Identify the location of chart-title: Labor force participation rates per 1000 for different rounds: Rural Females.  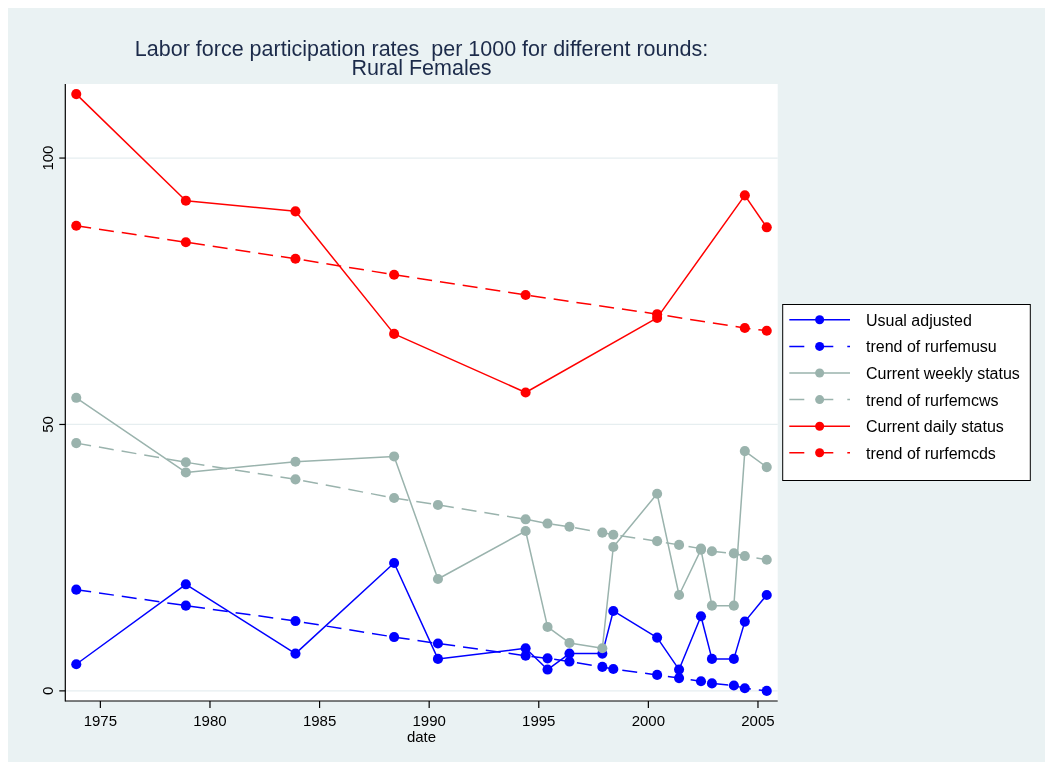
(421, 58).